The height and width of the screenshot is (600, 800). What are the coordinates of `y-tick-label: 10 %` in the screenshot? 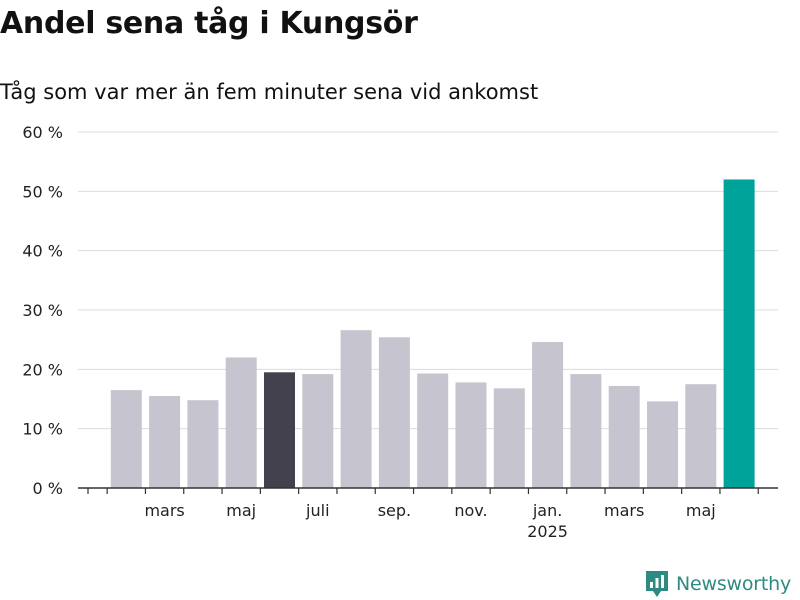 It's located at (42, 429).